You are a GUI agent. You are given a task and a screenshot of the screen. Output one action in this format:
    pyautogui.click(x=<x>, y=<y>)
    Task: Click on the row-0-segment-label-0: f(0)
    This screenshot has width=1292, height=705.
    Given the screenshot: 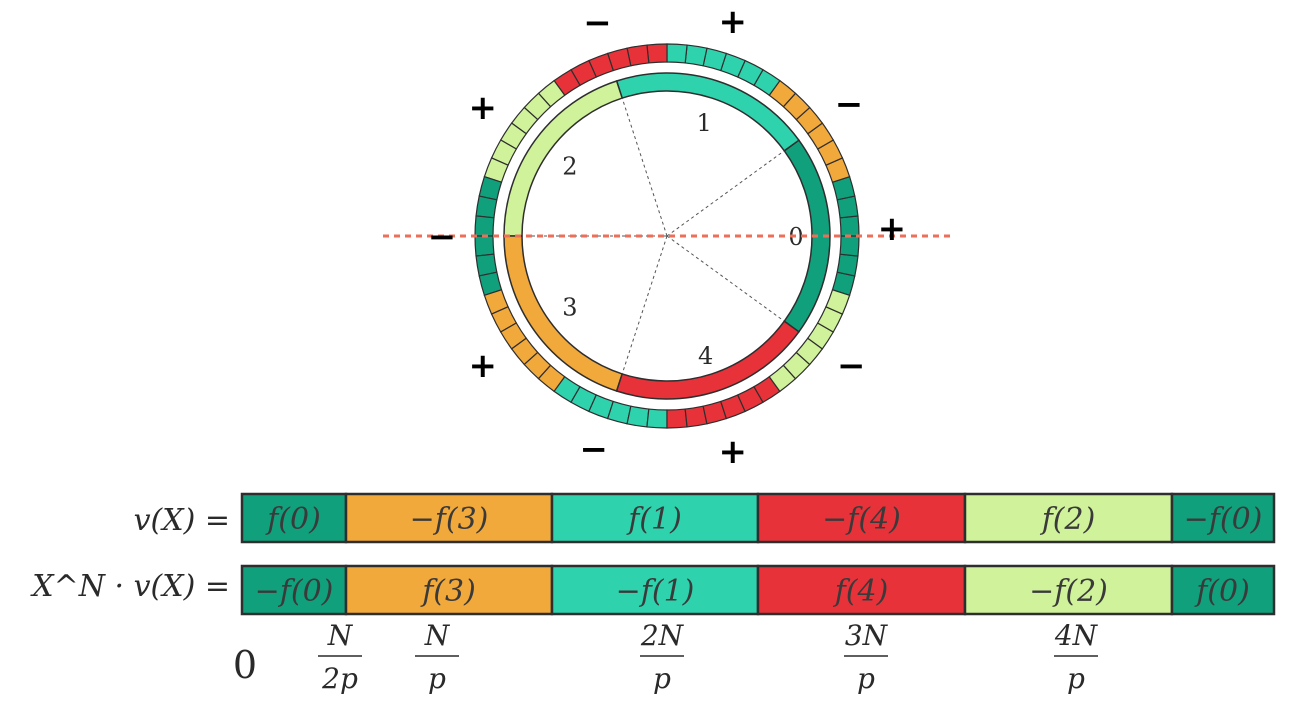 What is the action you would take?
    pyautogui.click(x=293, y=519)
    